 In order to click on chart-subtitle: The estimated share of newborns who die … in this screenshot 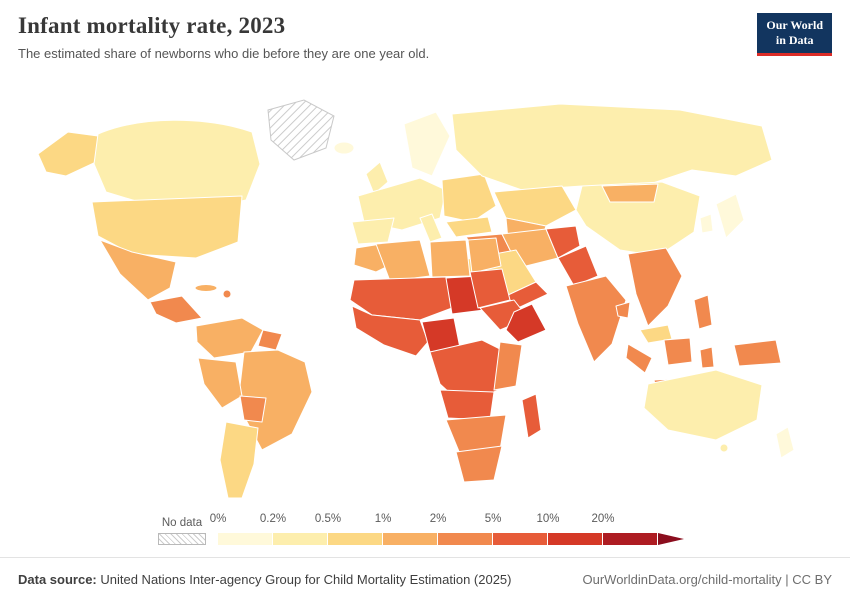, I will do `click(224, 53)`.